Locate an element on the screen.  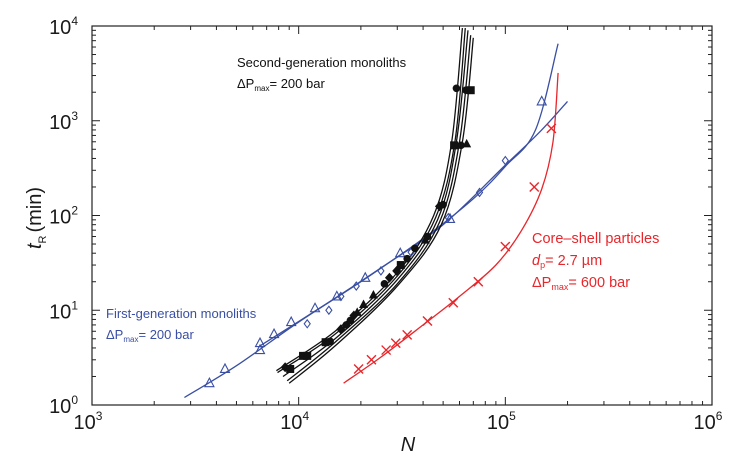
y-axis-label-sub: R is located at coordinates (43, 239).